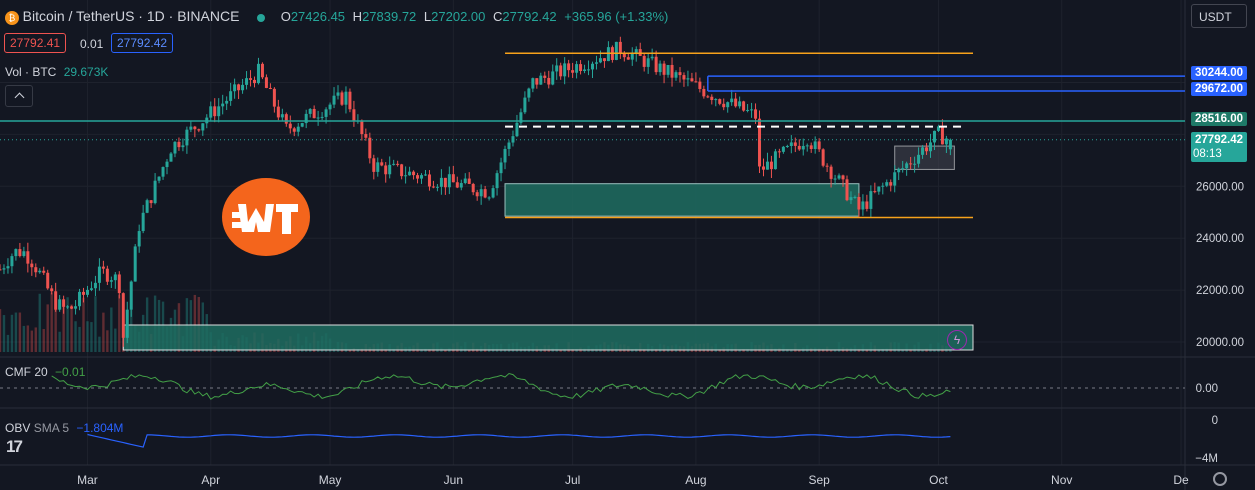 The width and height of the screenshot is (1255, 490). What do you see at coordinates (14, 447) in the screenshot?
I see `tradingview-logo: 17` at bounding box center [14, 447].